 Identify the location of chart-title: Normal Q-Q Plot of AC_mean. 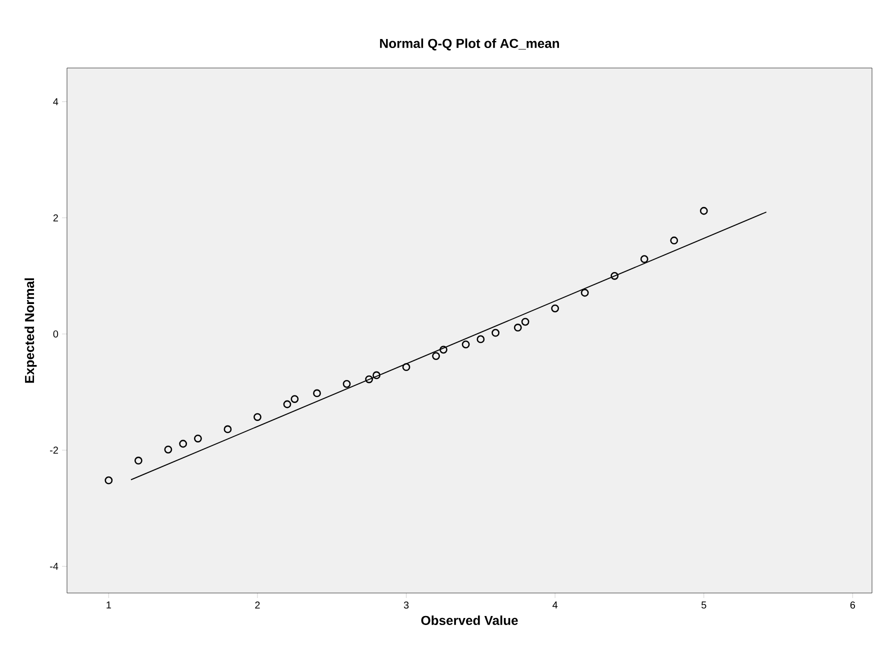
(469, 44).